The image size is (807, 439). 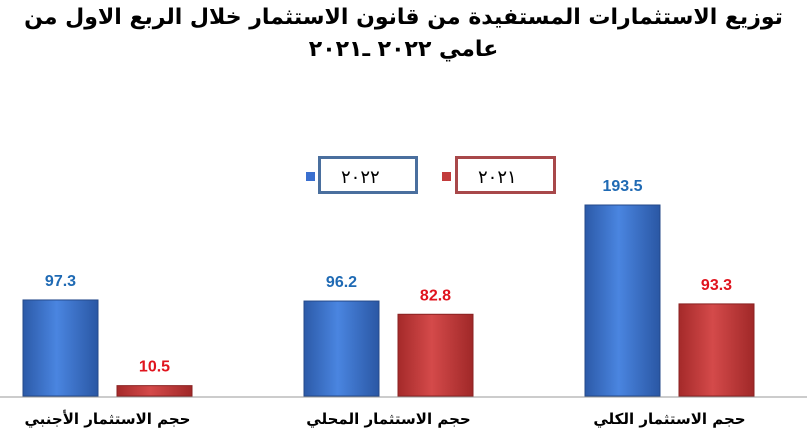 What do you see at coordinates (497, 177) in the screenshot?
I see `legend-label-2021: ٢٠٢١` at bounding box center [497, 177].